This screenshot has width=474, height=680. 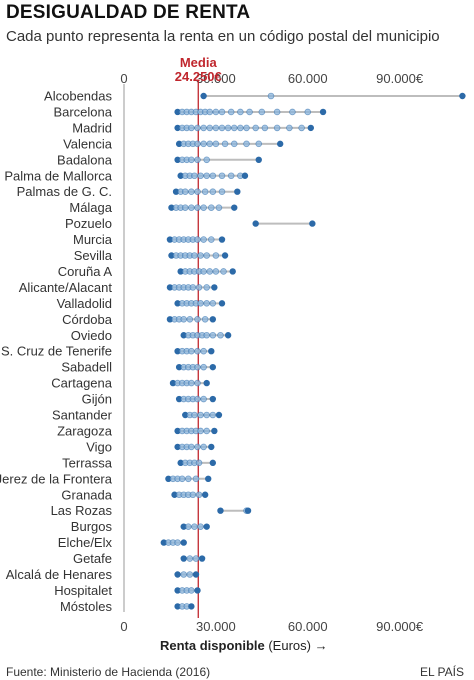 I want to click on x-tick-label-top: 60.000, so click(x=308, y=78).